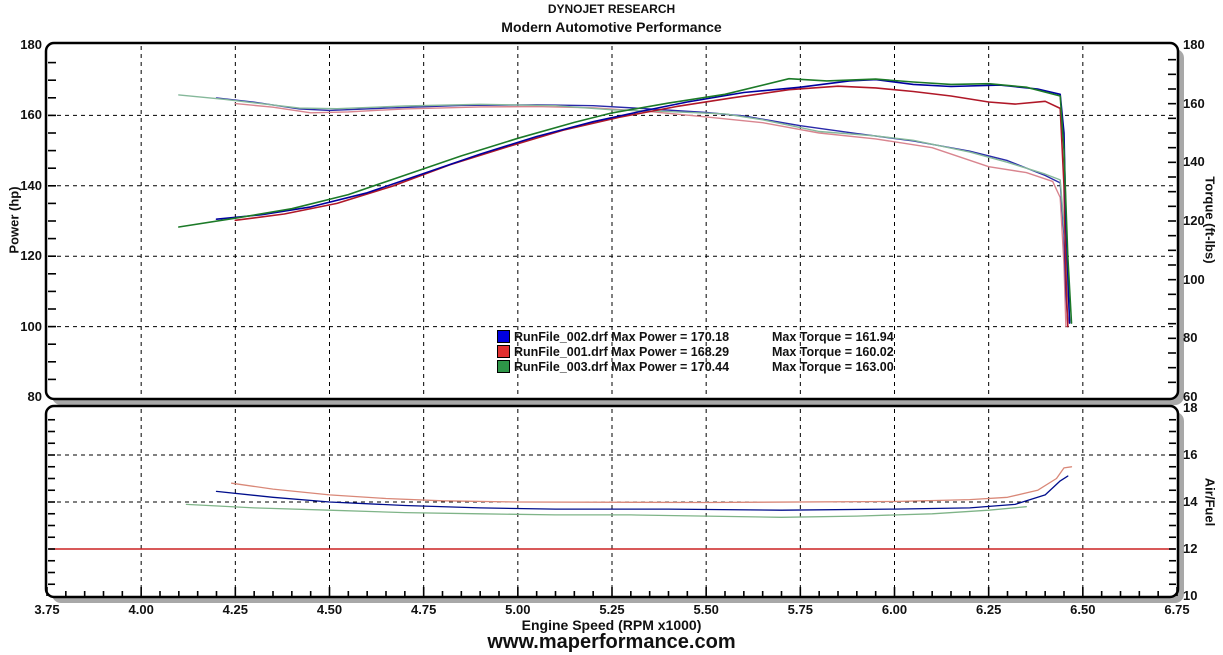  Describe the element at coordinates (622, 351) in the screenshot. I see `legend-run-power-label: RunFile_001.drf Max Power = 168.29` at that location.